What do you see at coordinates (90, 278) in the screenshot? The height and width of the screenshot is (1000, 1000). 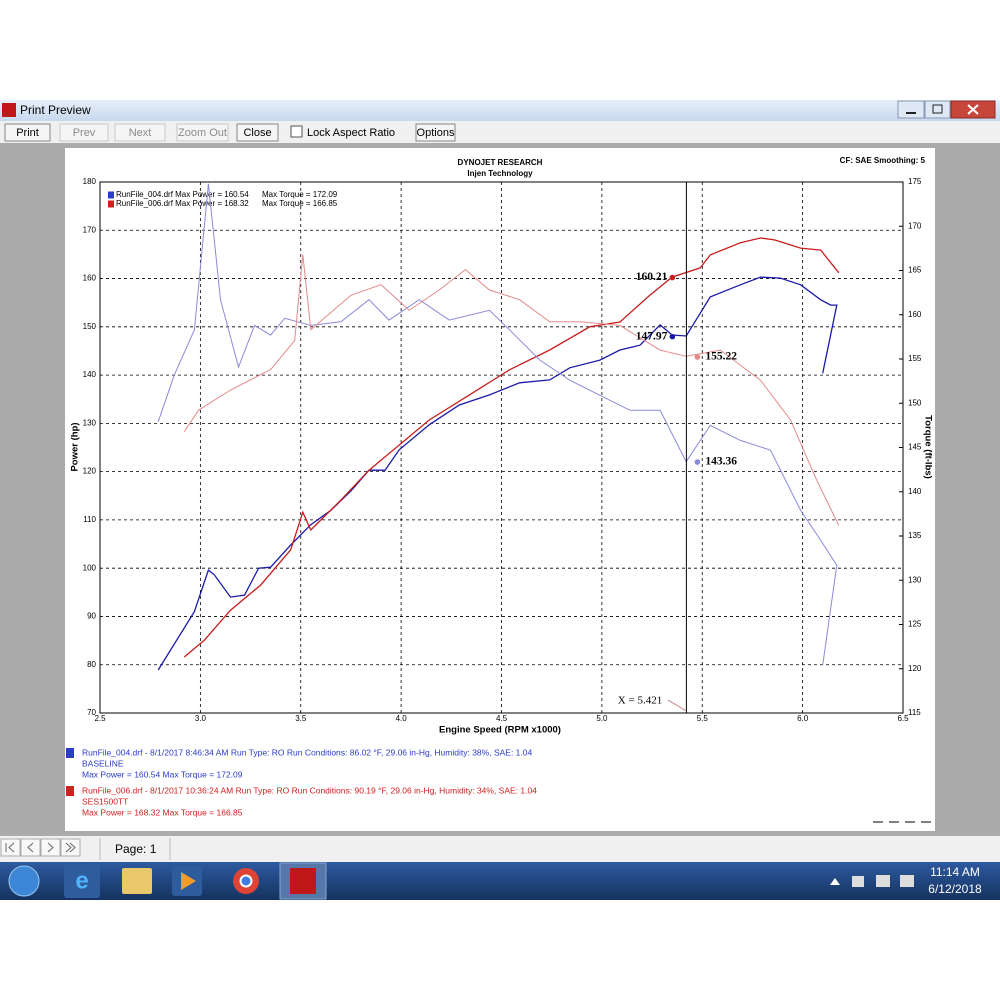 I see `y-tick-label: 160` at bounding box center [90, 278].